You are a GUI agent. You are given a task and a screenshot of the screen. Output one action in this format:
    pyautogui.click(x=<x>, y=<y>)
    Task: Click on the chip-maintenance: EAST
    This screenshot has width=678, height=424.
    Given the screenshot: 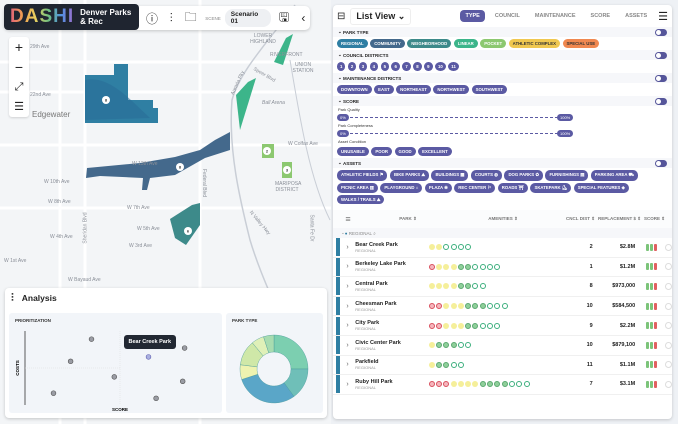 What is the action you would take?
    pyautogui.click(x=384, y=89)
    